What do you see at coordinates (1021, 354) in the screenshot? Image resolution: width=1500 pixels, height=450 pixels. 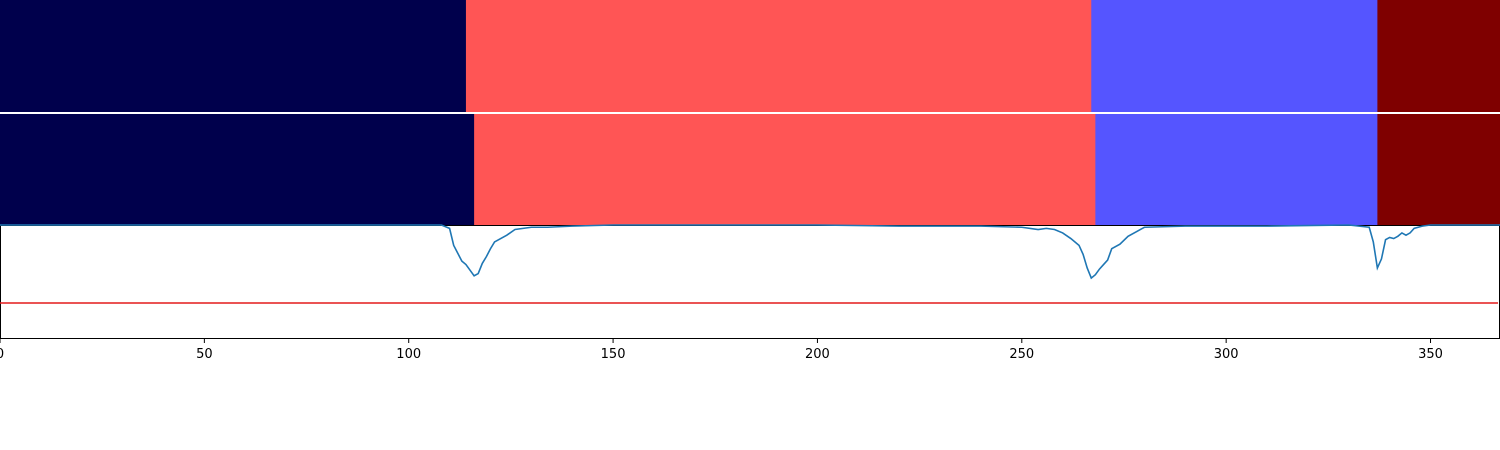 I see `x-tick-label-250: 250` at bounding box center [1021, 354].